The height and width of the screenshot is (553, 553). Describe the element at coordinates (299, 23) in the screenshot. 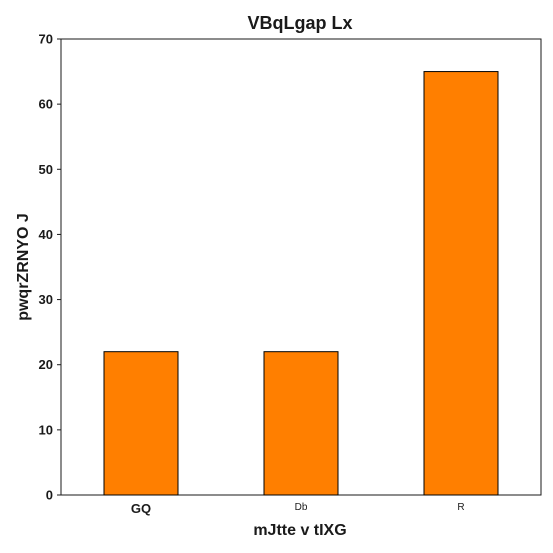

I see `chart-title: VBqLgap Lx` at that location.